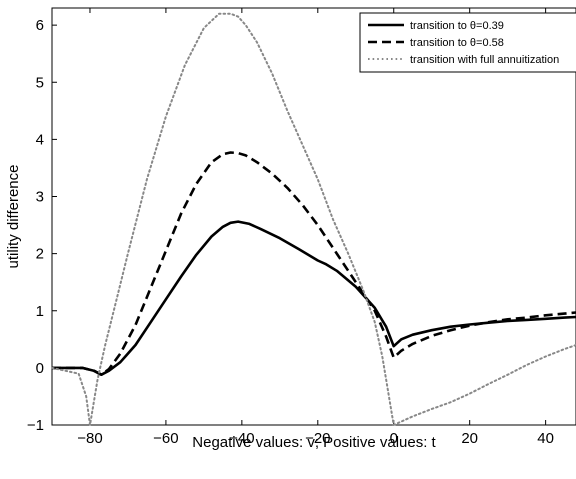 This screenshot has width=576, height=479. I want to click on x-tick-label: −20, so click(317, 438).